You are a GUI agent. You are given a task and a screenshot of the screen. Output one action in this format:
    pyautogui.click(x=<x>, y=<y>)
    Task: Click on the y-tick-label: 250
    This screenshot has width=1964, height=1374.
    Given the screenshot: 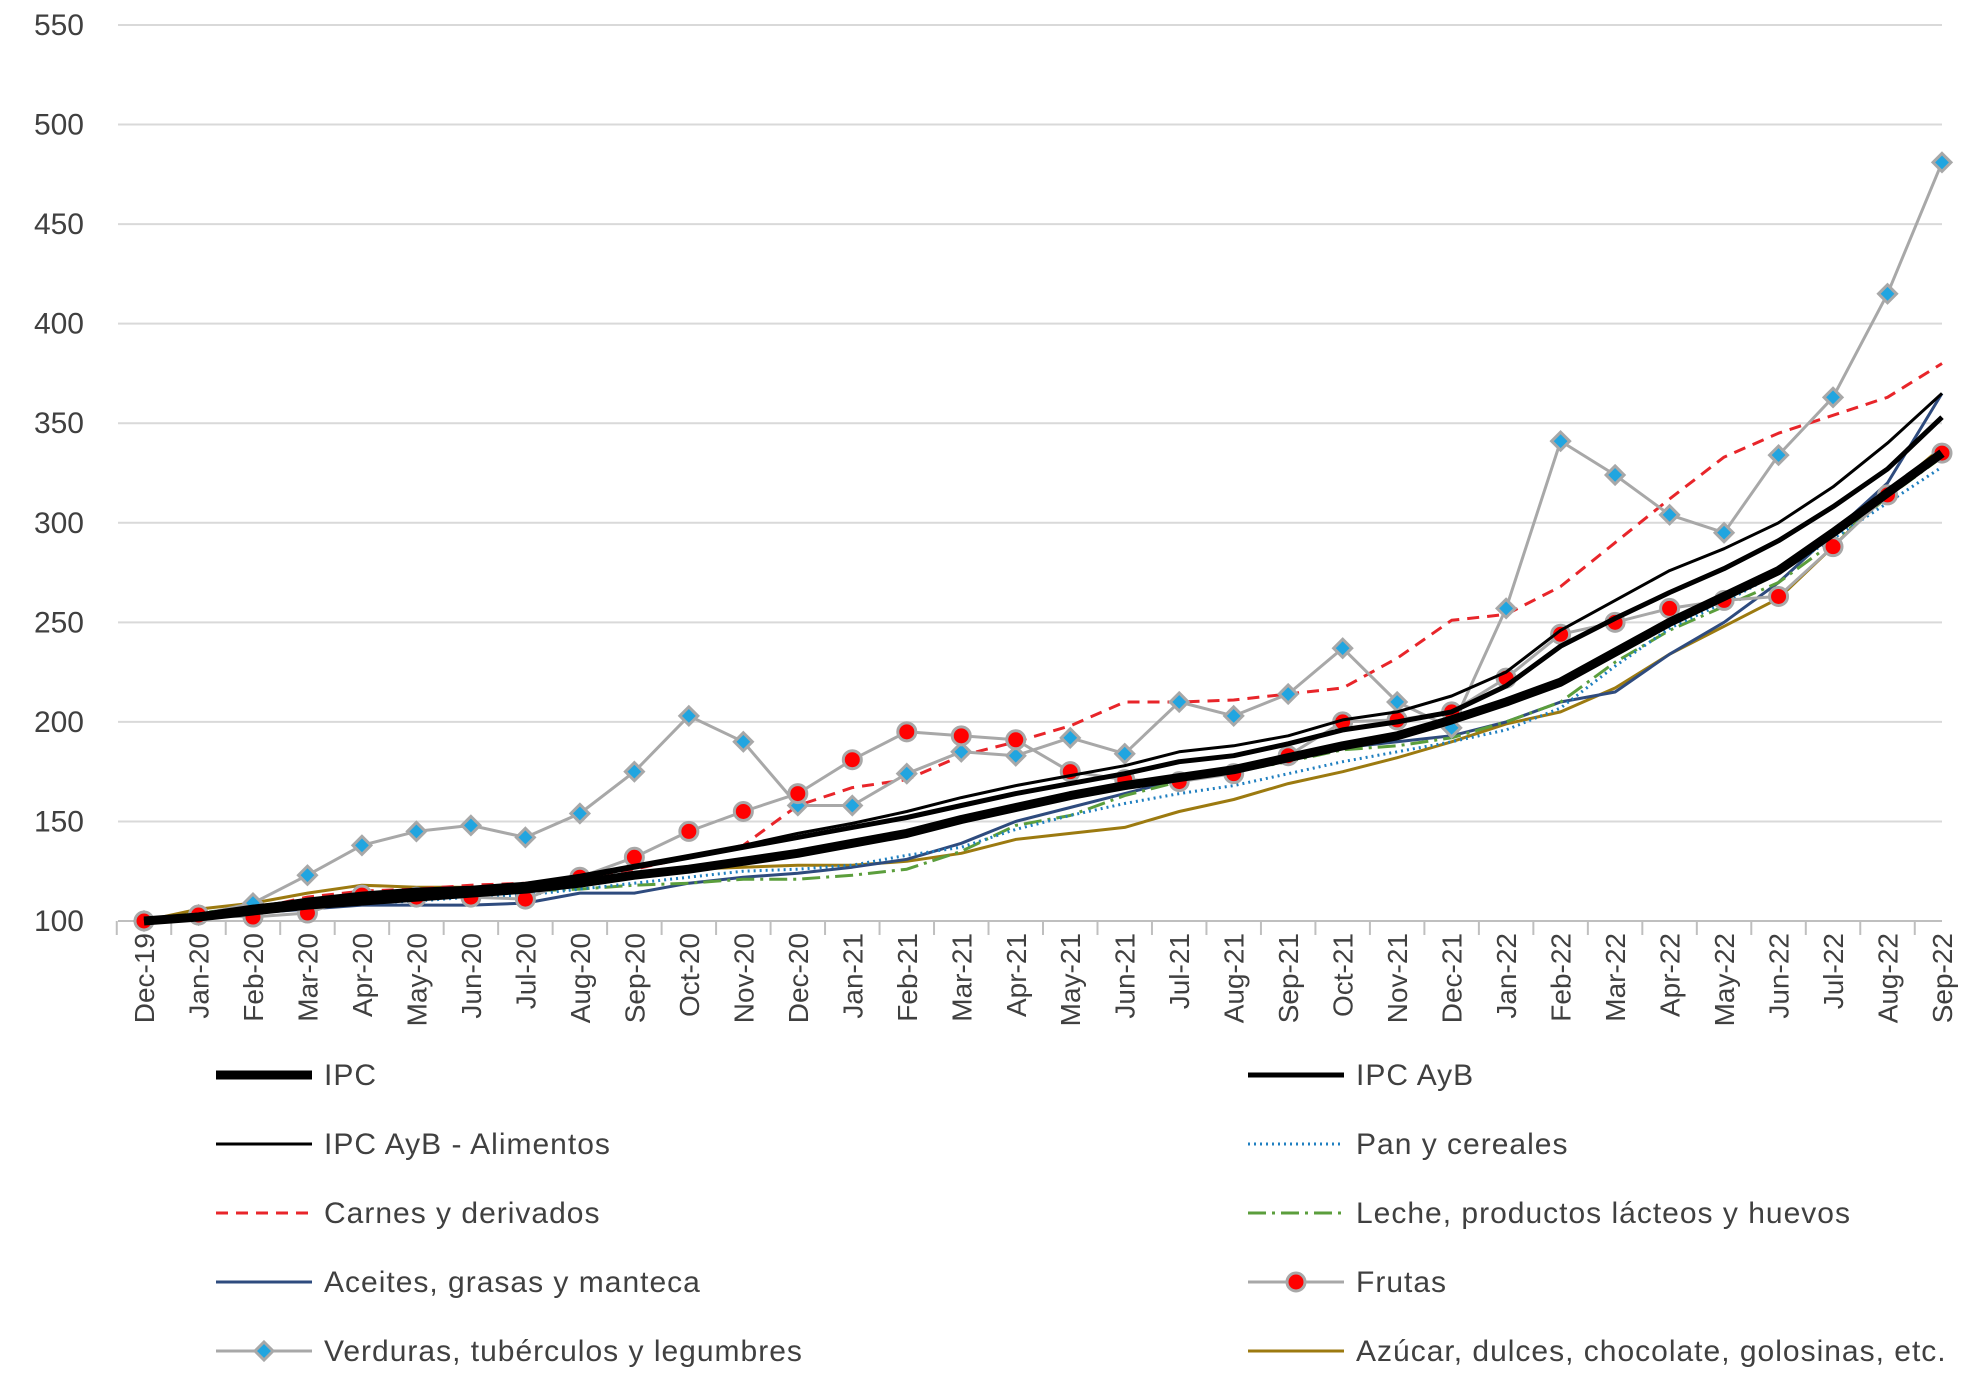 What is the action you would take?
    pyautogui.click(x=59, y=622)
    